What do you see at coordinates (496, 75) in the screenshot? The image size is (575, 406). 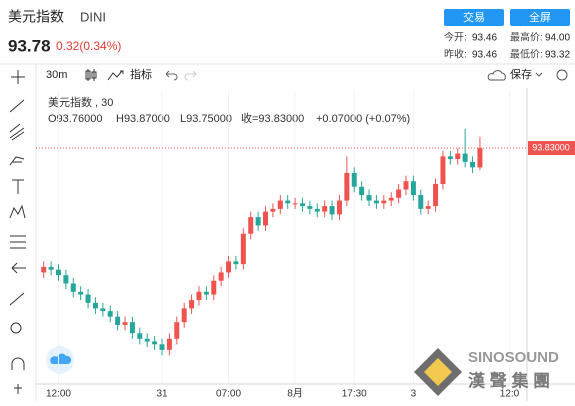 I see `cloud-icon` at bounding box center [496, 75].